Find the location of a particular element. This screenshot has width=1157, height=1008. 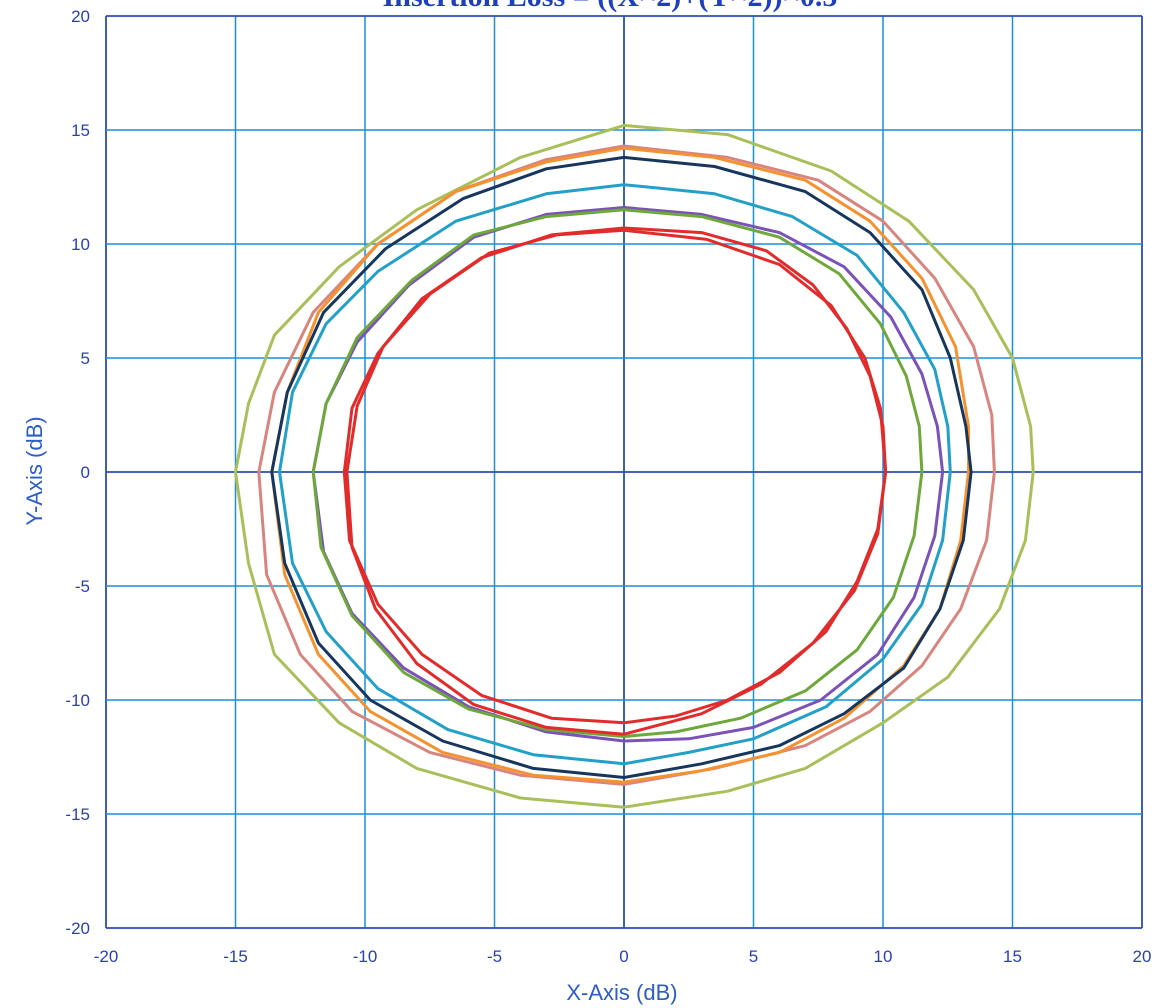

x-tick-label: 10 is located at coordinates (883, 956).